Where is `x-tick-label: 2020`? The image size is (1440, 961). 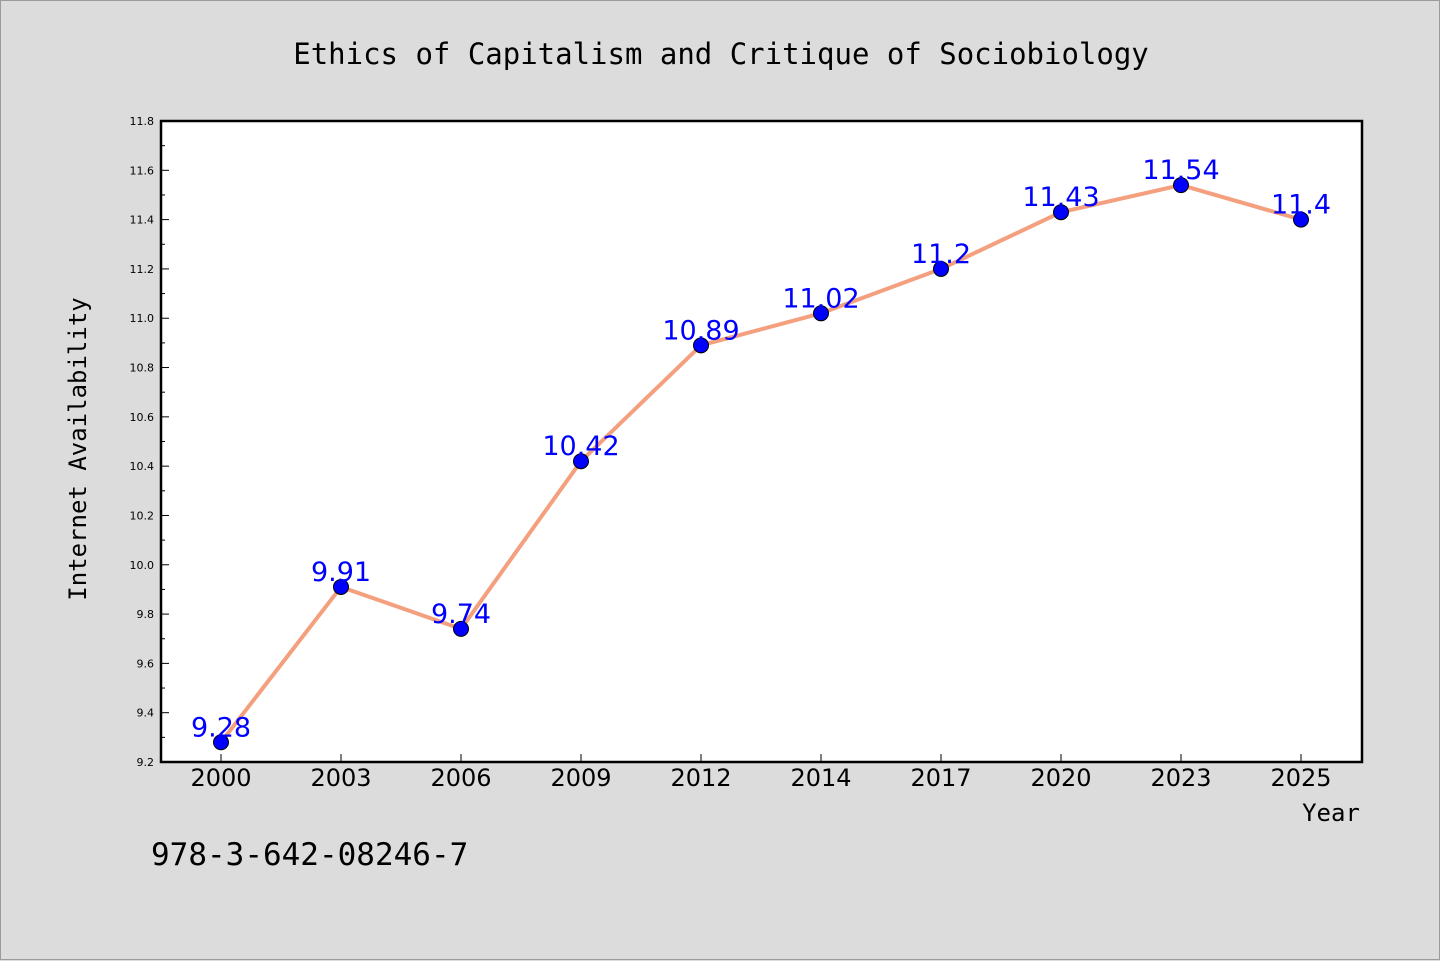
x-tick-label: 2020 is located at coordinates (1060, 778).